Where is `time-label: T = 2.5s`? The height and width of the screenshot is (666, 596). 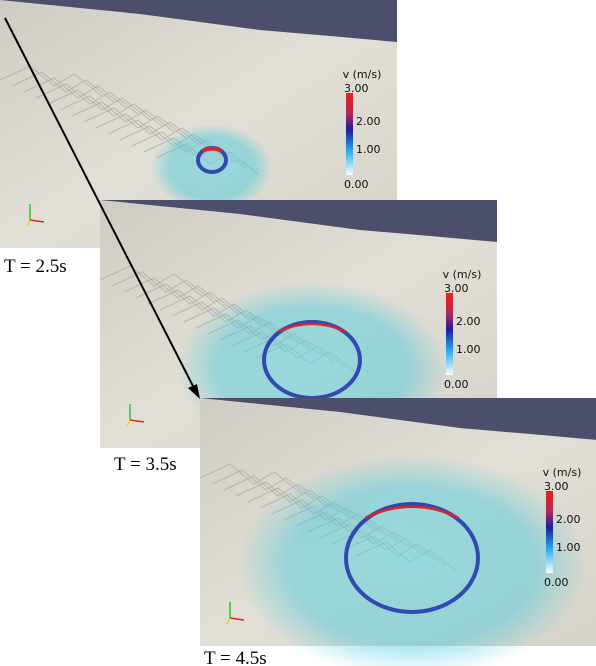
time-label: T = 2.5s is located at coordinates (35, 266).